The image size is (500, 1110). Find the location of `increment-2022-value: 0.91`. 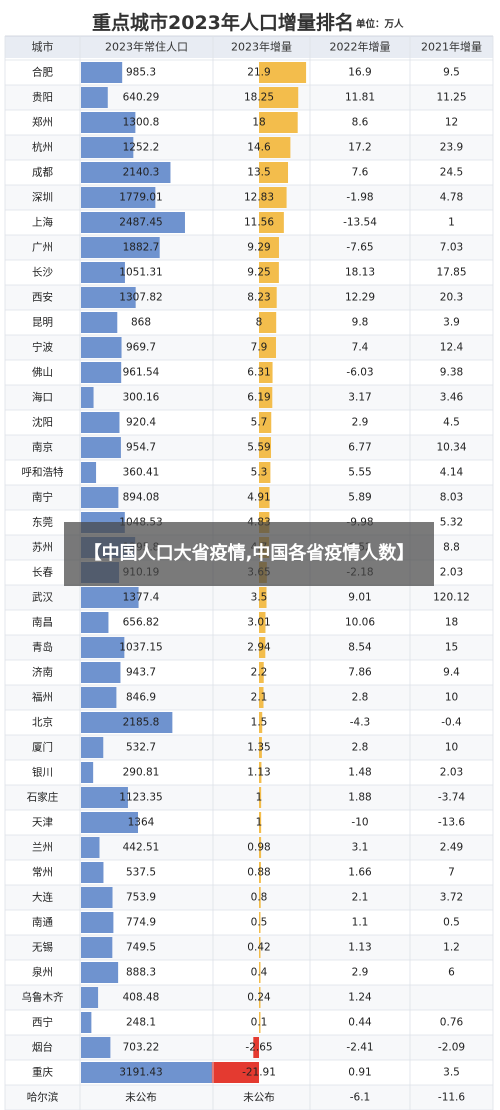

increment-2022-value: 0.91 is located at coordinates (359, 1073).